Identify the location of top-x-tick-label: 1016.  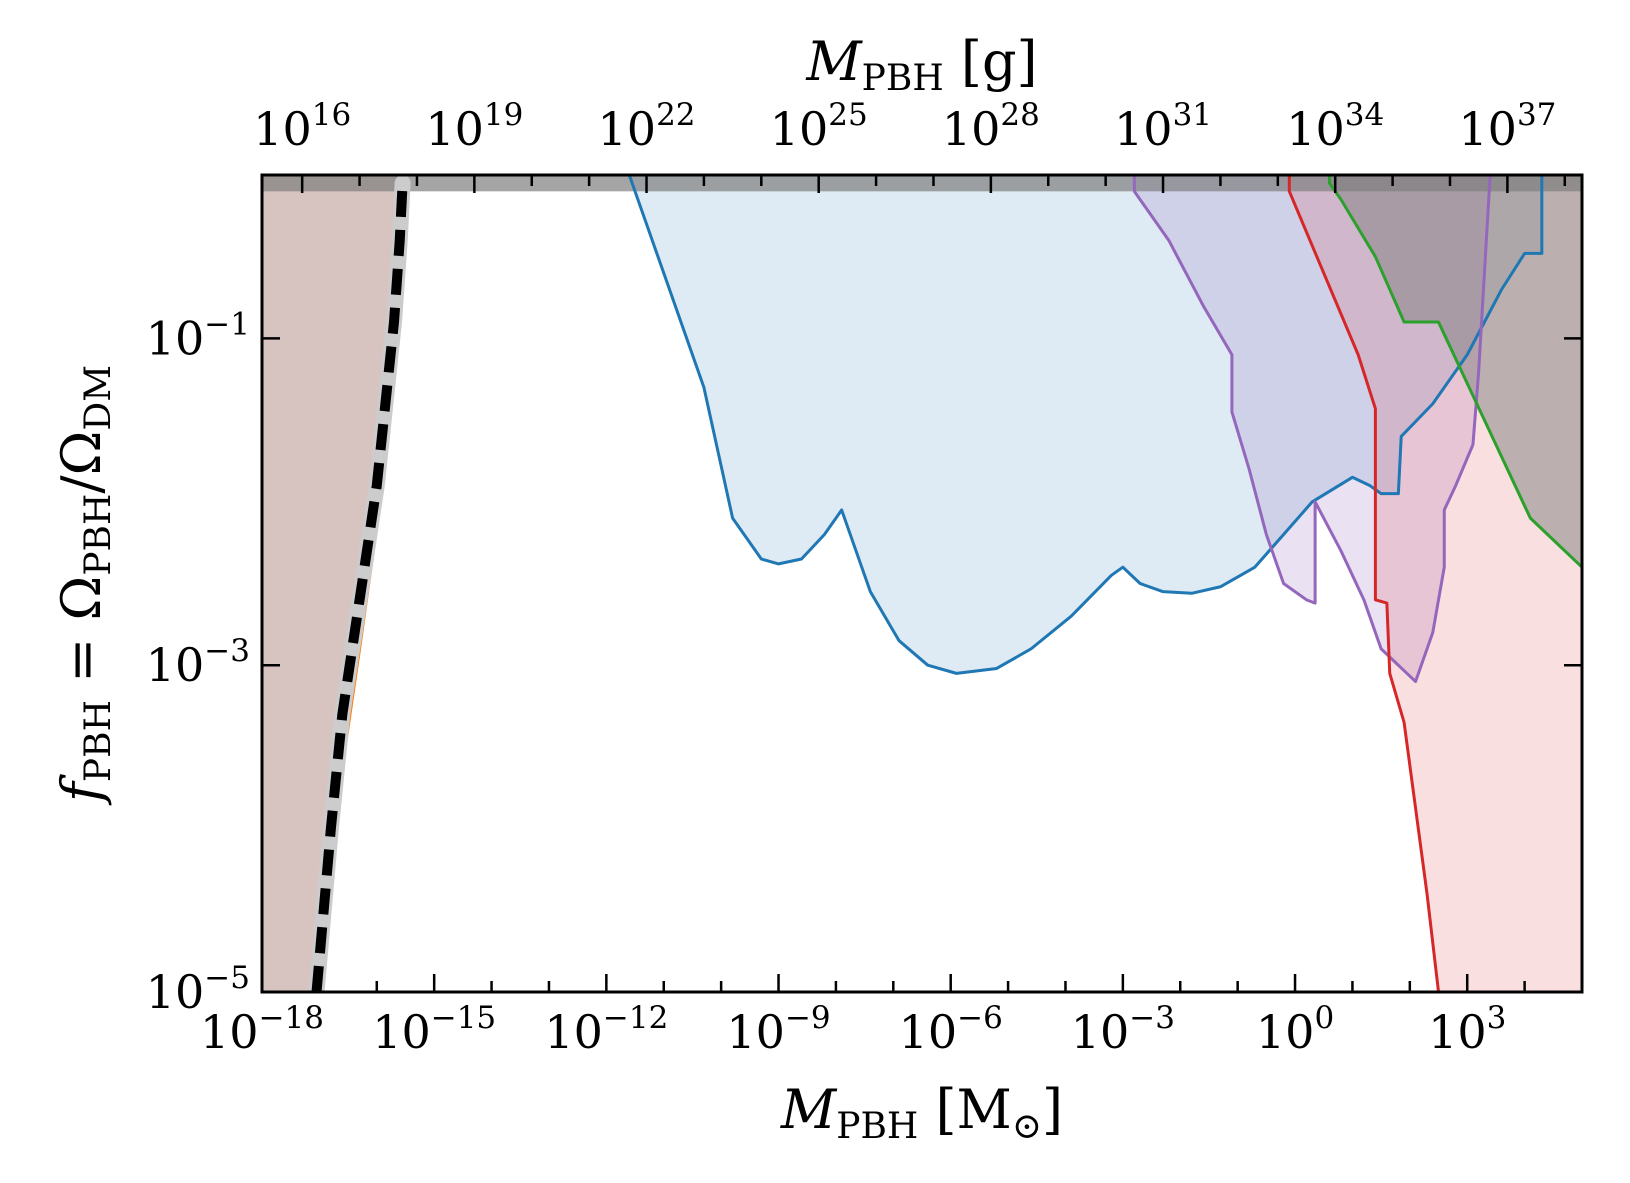
(302, 126).